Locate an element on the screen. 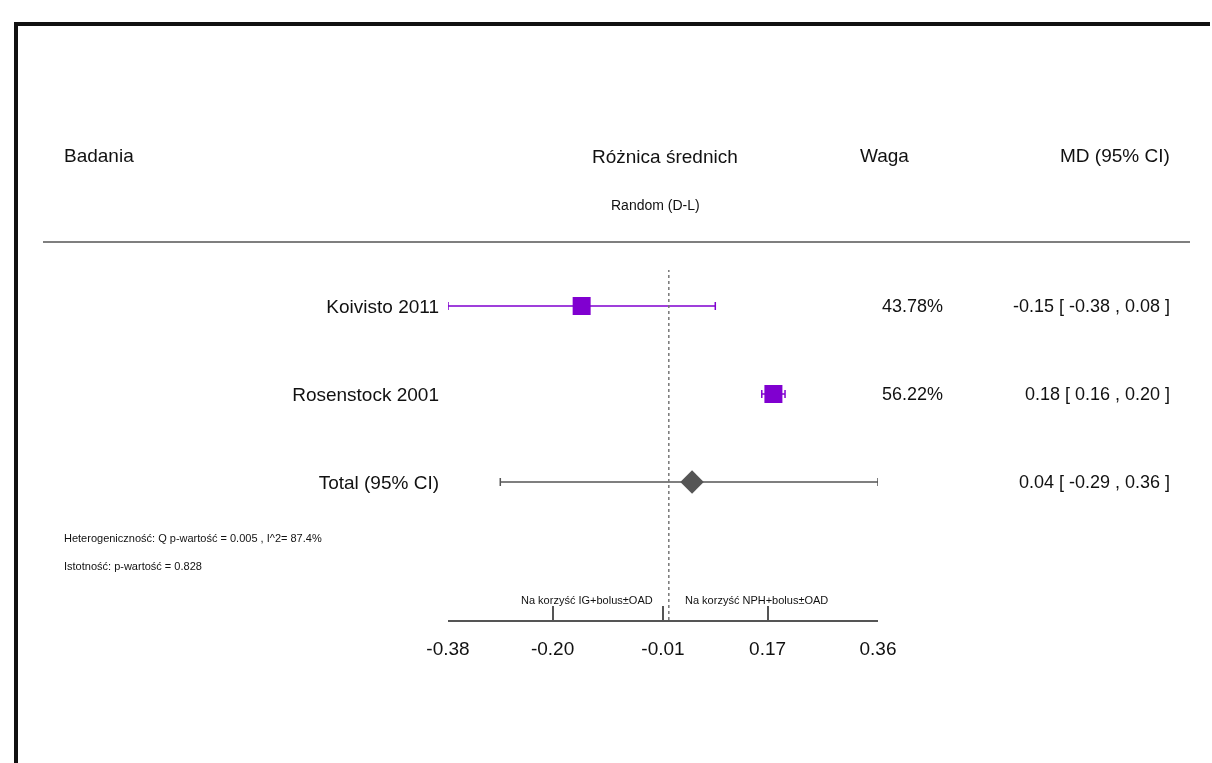  x-tick-label: 0.17 is located at coordinates (768, 648).